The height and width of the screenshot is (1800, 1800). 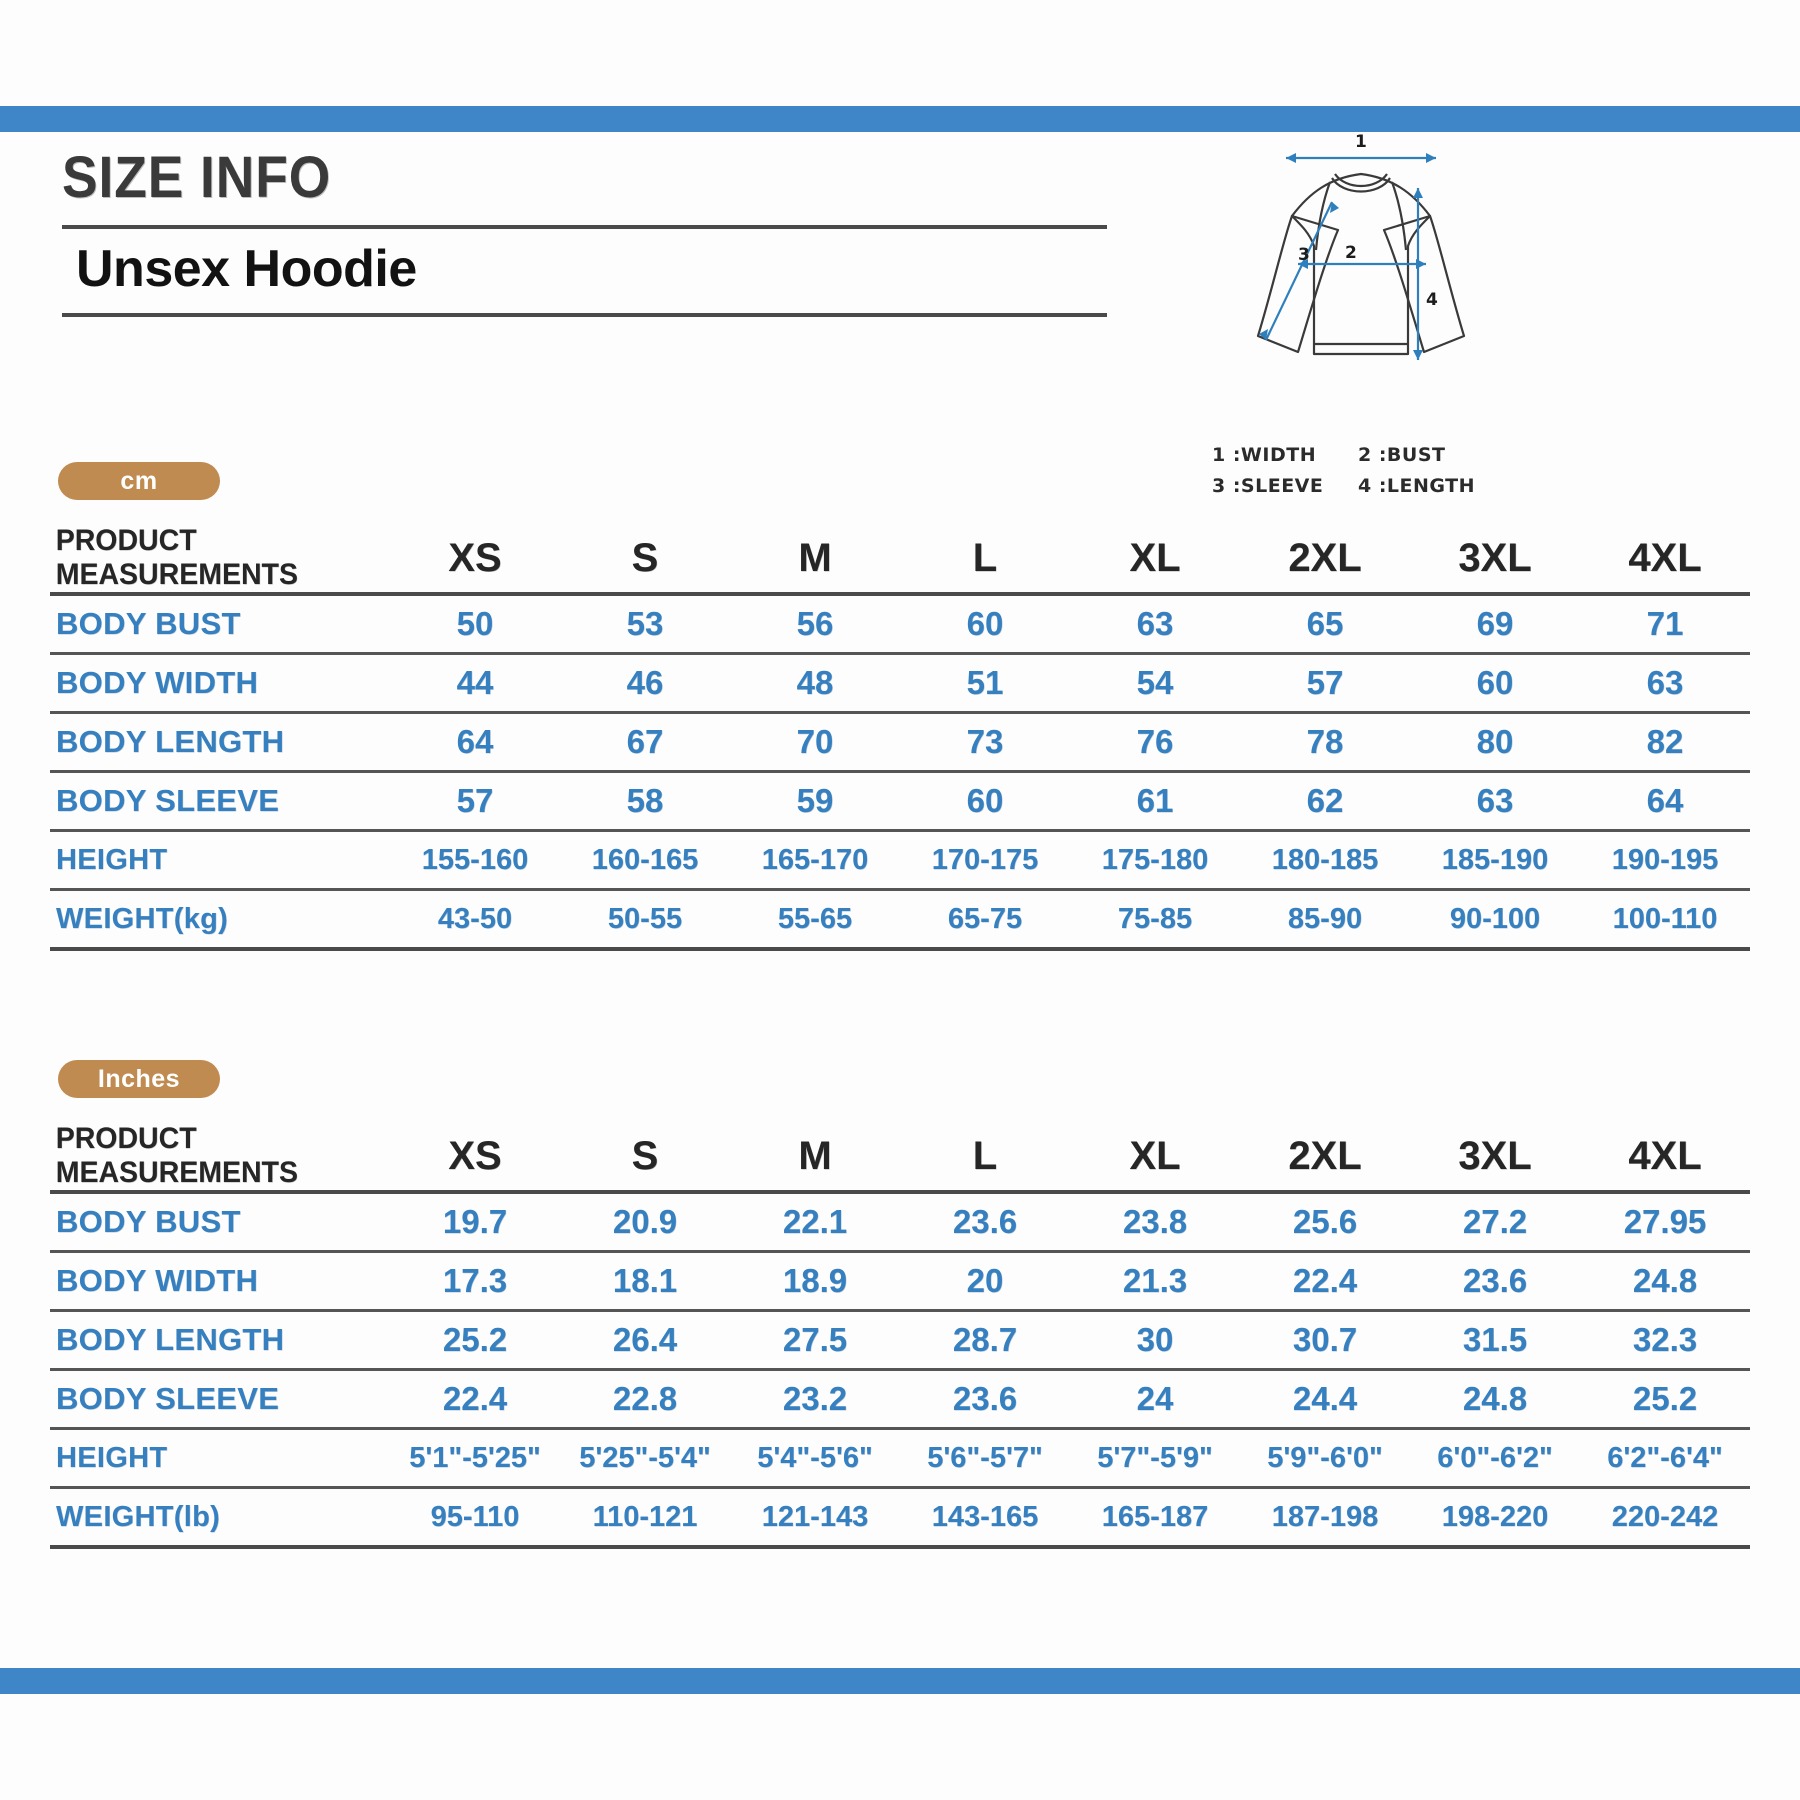 I want to click on cell-bust-2xl-in: 25.6, so click(x=1325, y=1222).